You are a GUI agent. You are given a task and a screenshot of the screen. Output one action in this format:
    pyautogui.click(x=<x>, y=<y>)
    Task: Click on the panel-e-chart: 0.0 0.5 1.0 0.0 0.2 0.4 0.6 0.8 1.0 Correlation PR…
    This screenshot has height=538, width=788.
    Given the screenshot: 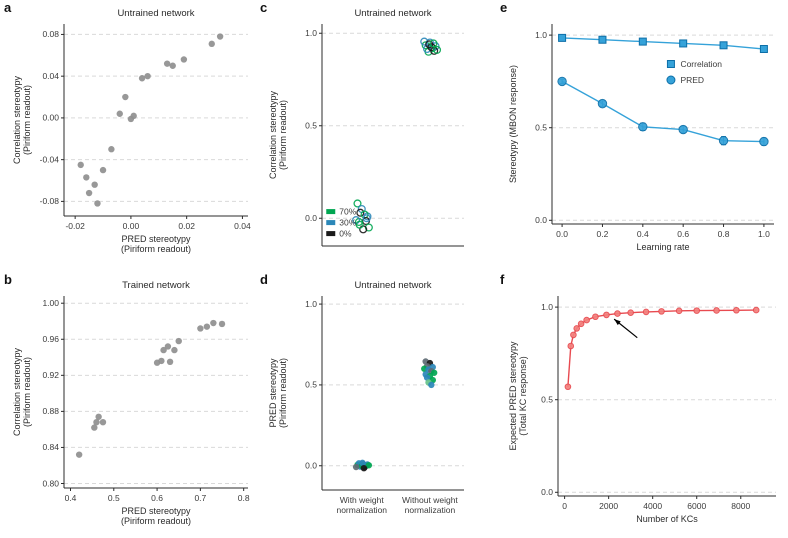 What is the action you would take?
    pyautogui.click(x=641, y=138)
    